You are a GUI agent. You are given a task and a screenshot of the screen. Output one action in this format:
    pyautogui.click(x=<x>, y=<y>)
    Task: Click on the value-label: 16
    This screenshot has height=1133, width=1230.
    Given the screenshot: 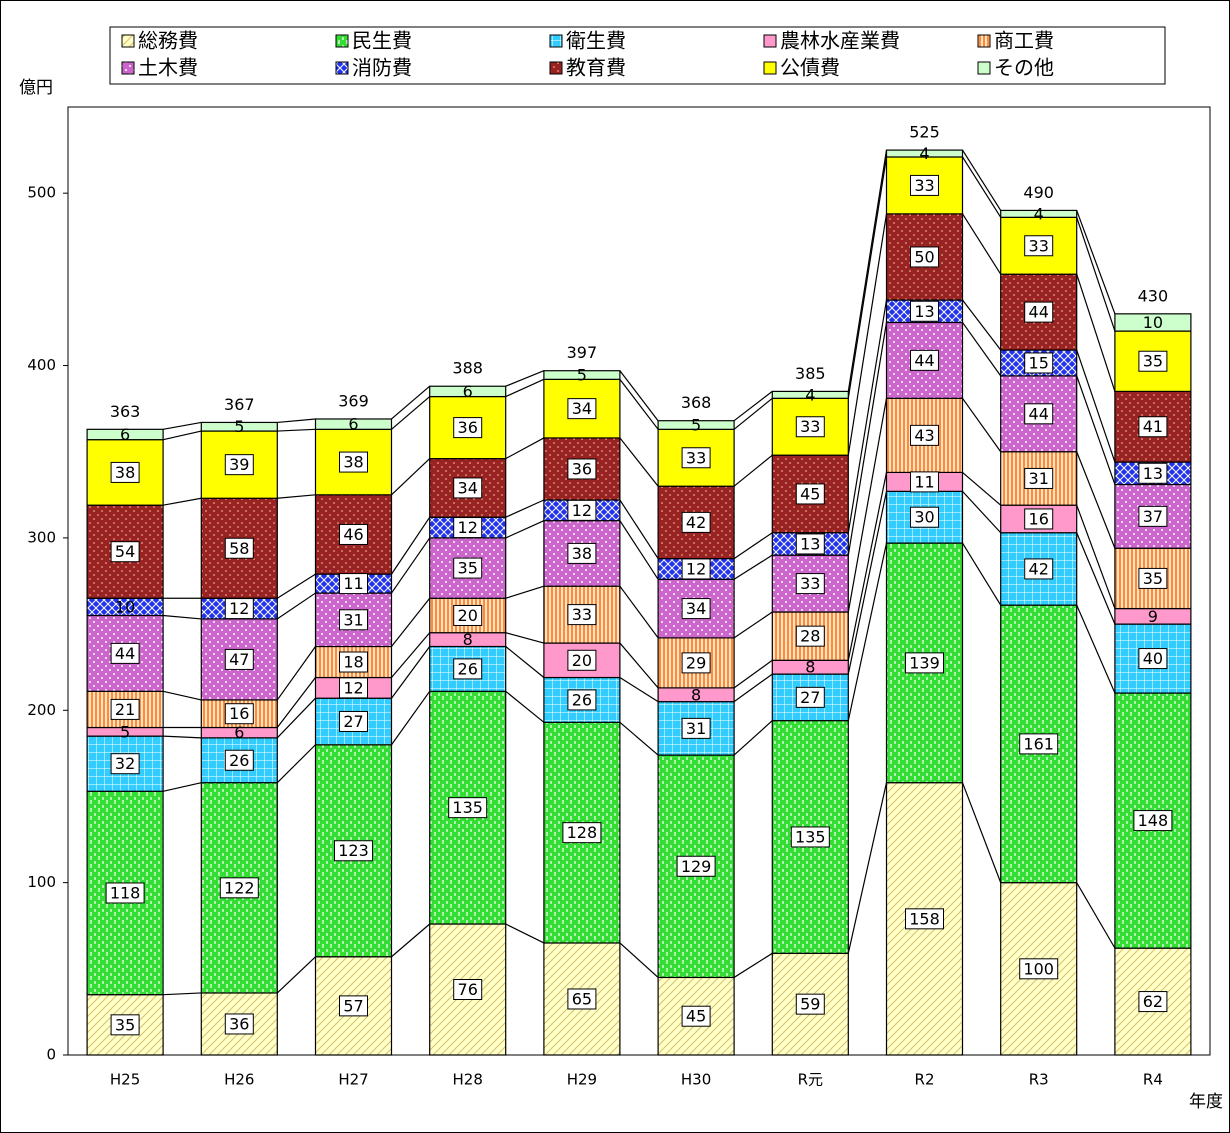 What is the action you would take?
    pyautogui.click(x=1039, y=518)
    